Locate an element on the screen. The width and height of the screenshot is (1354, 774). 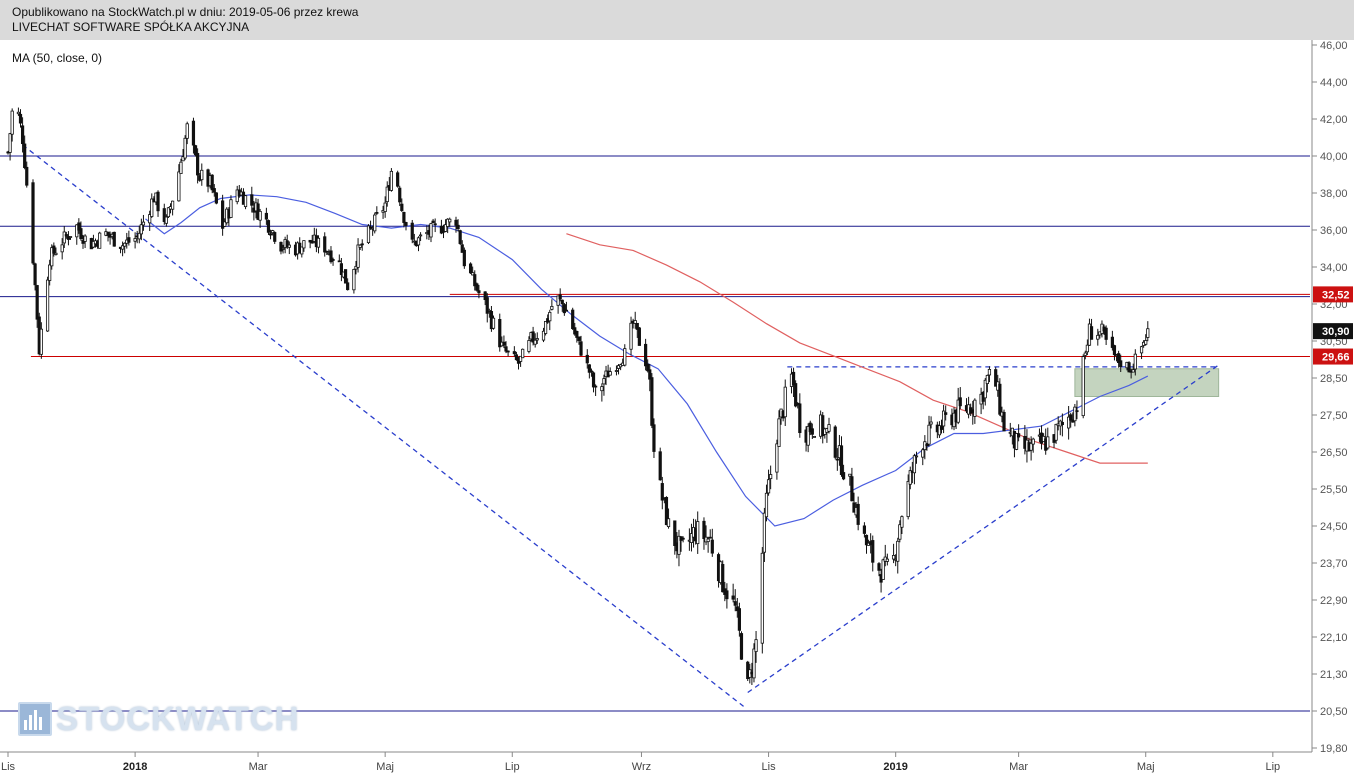
bar-chart-icon is located at coordinates (35, 719).